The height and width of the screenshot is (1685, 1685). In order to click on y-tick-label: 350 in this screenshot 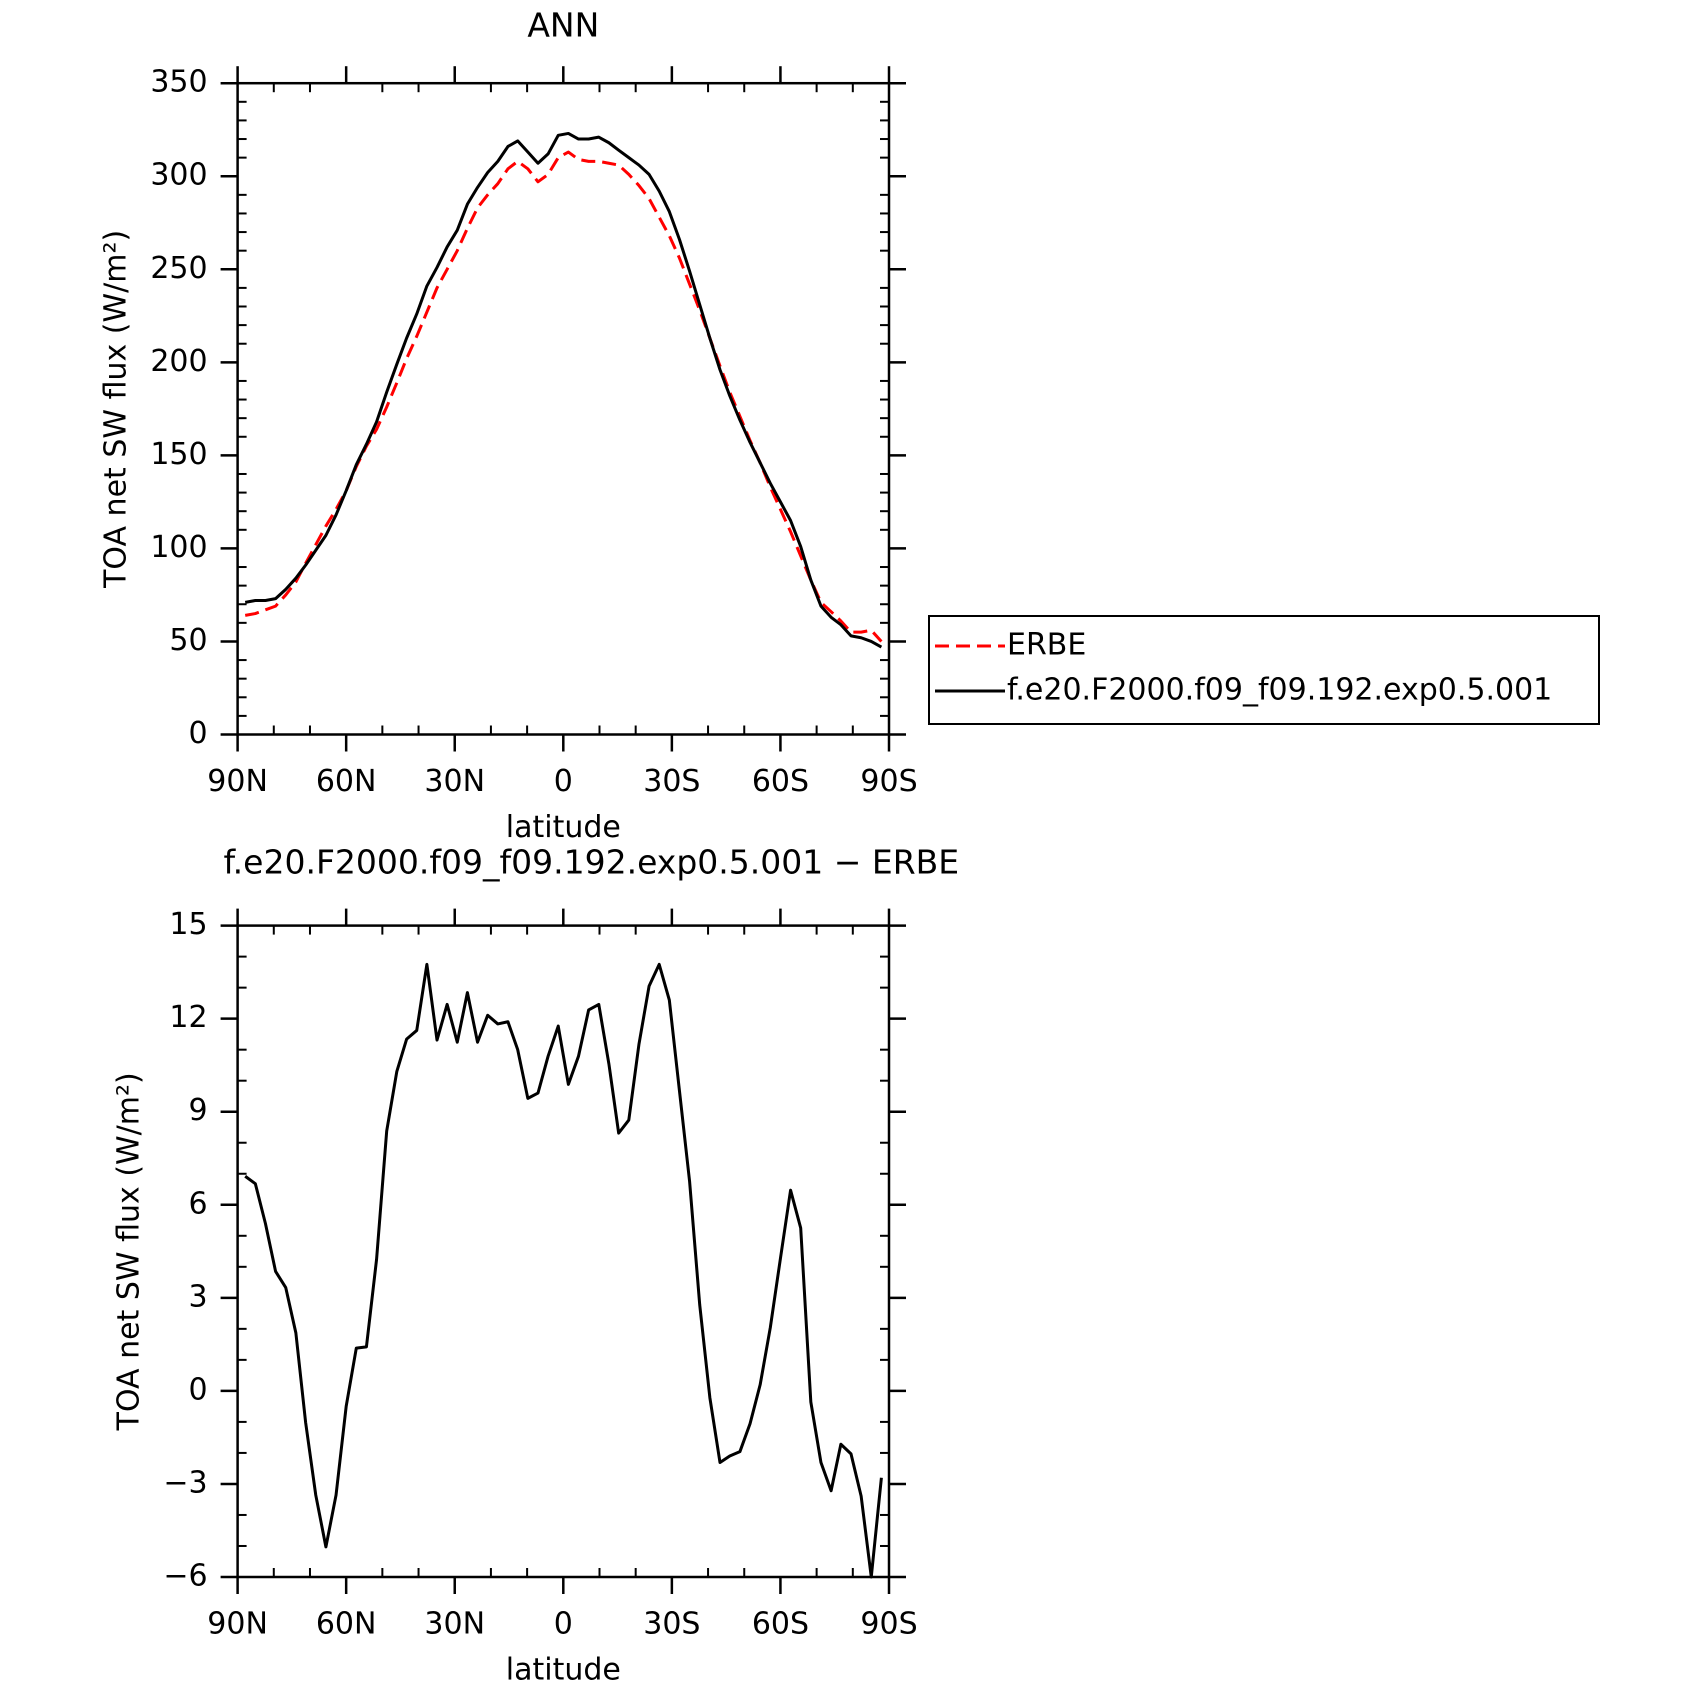, I will do `click(178, 82)`.